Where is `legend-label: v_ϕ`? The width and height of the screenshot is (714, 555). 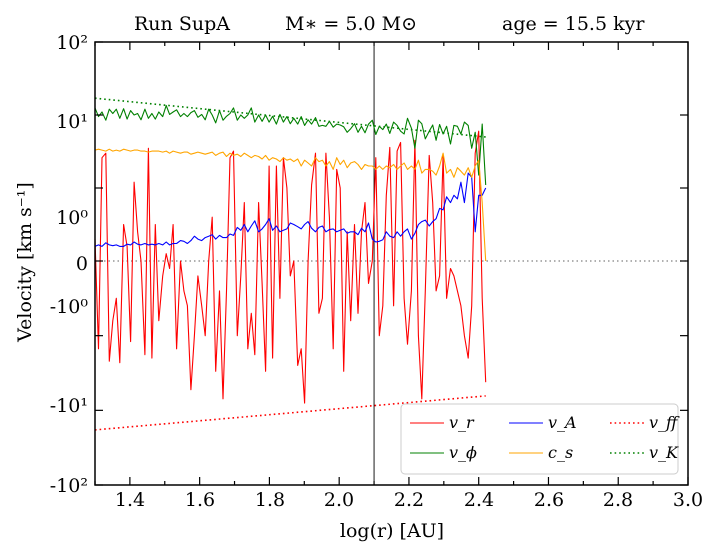
legend-label: v_ϕ is located at coordinates (463, 452).